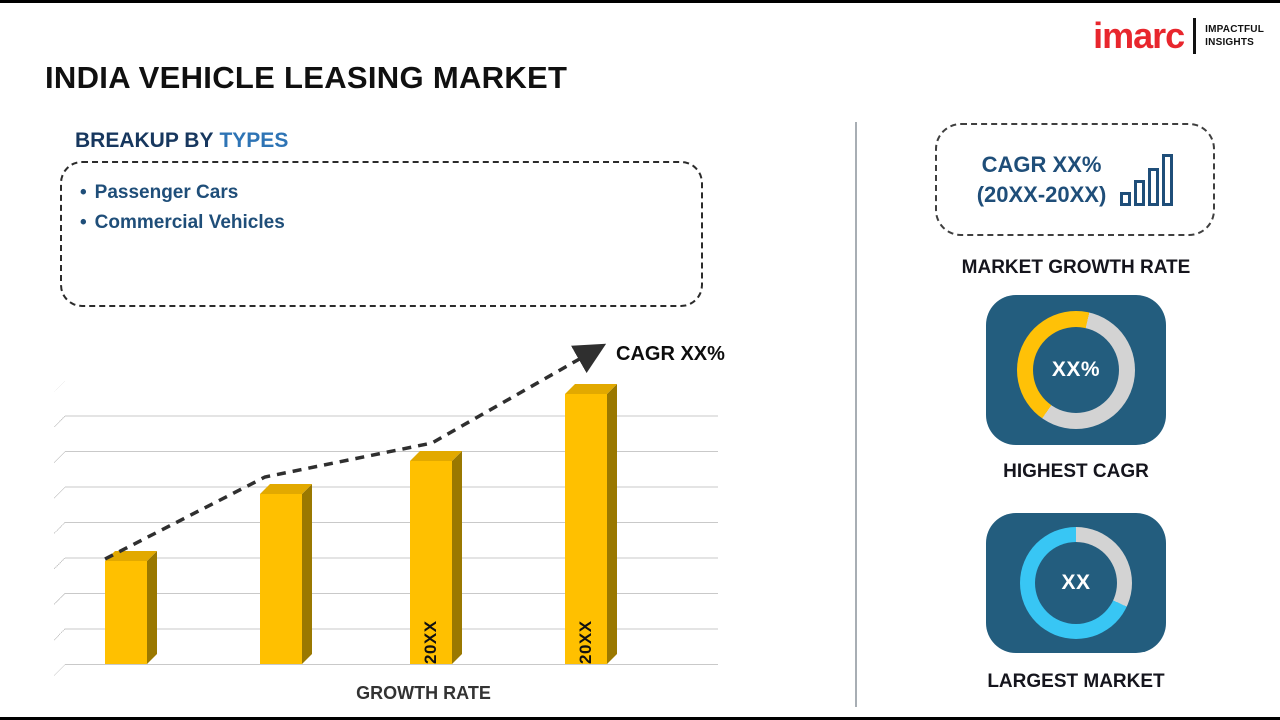 This screenshot has height=720, width=1280. Describe the element at coordinates (1234, 36) in the screenshot. I see `logo-tagline: IMPACTFUL INSIGHTS` at that location.